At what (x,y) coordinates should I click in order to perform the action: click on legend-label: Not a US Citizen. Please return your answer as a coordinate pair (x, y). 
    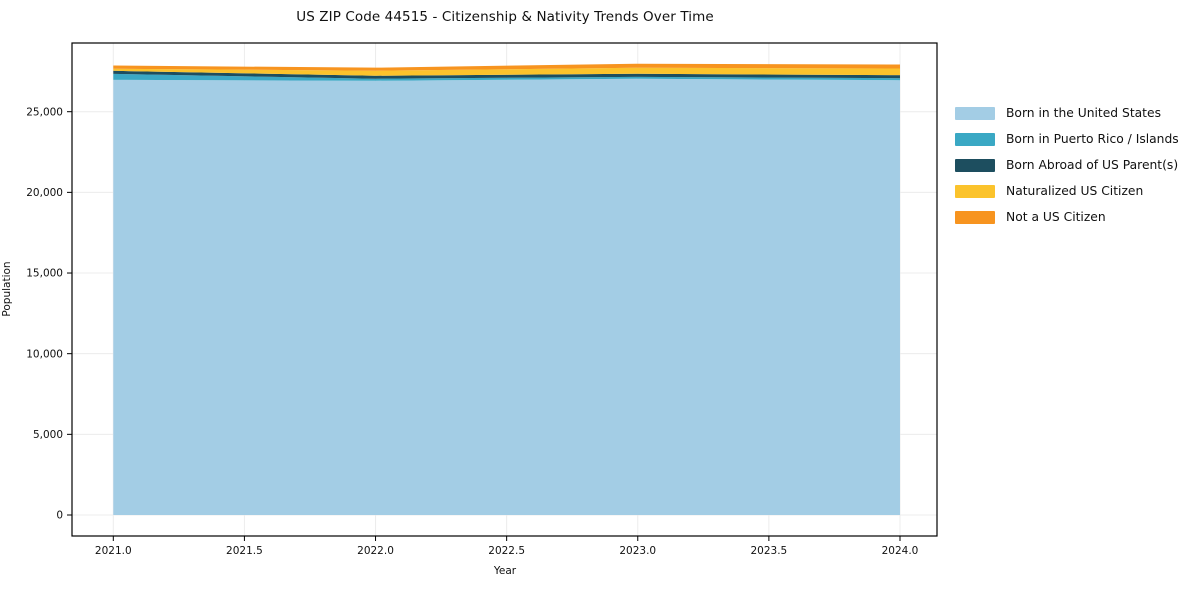
    Looking at the image, I should click on (1056, 217).